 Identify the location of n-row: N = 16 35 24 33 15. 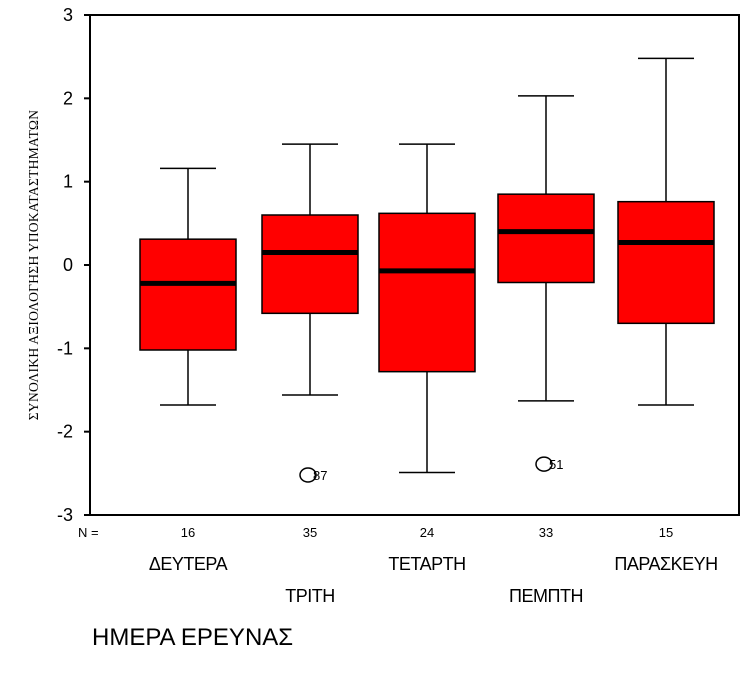
(375, 532).